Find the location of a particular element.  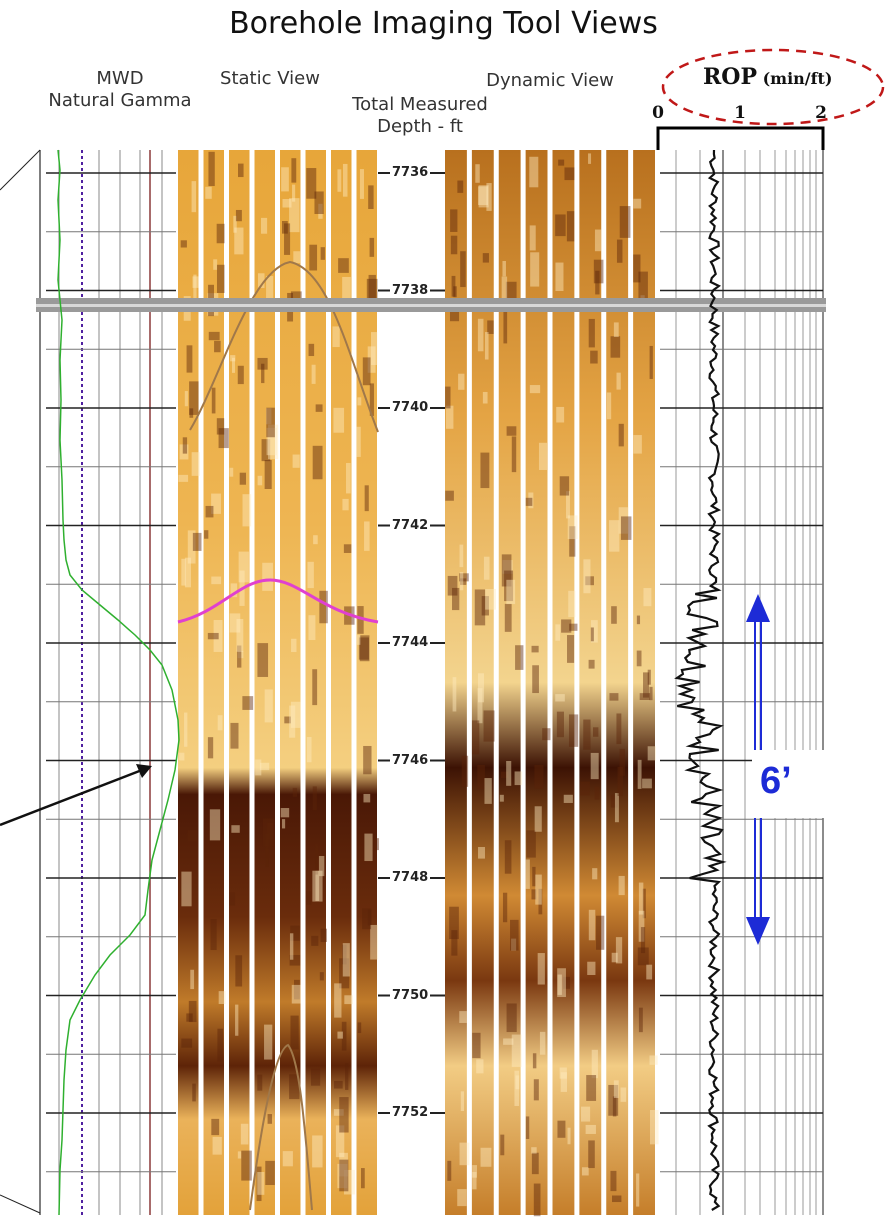

image-strip is located at coordinates (188, 682).